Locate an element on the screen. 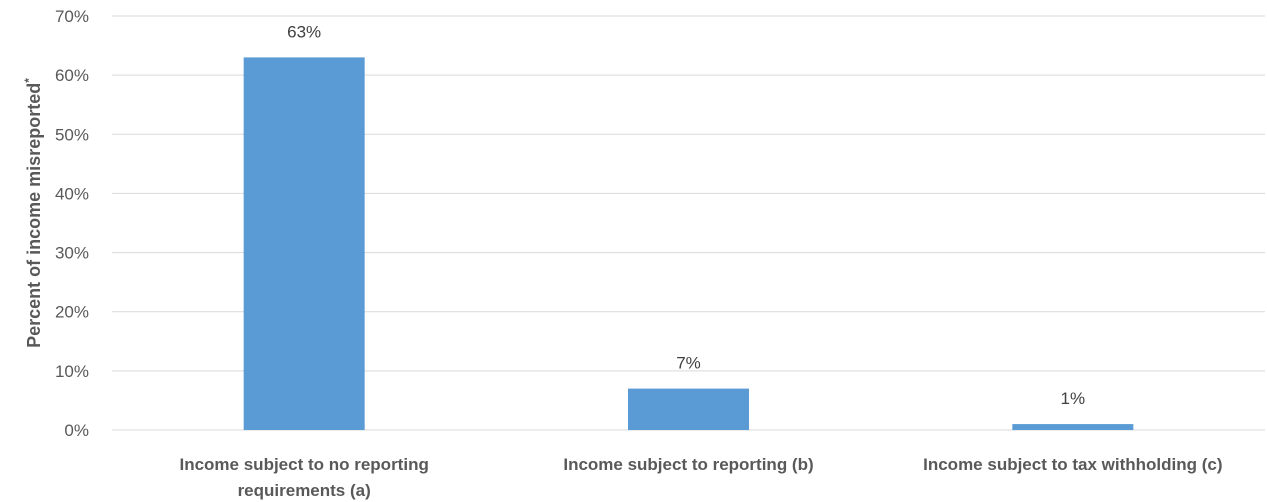 The width and height of the screenshot is (1267, 502). y-axis-title-superscript: * is located at coordinates (29, 80).